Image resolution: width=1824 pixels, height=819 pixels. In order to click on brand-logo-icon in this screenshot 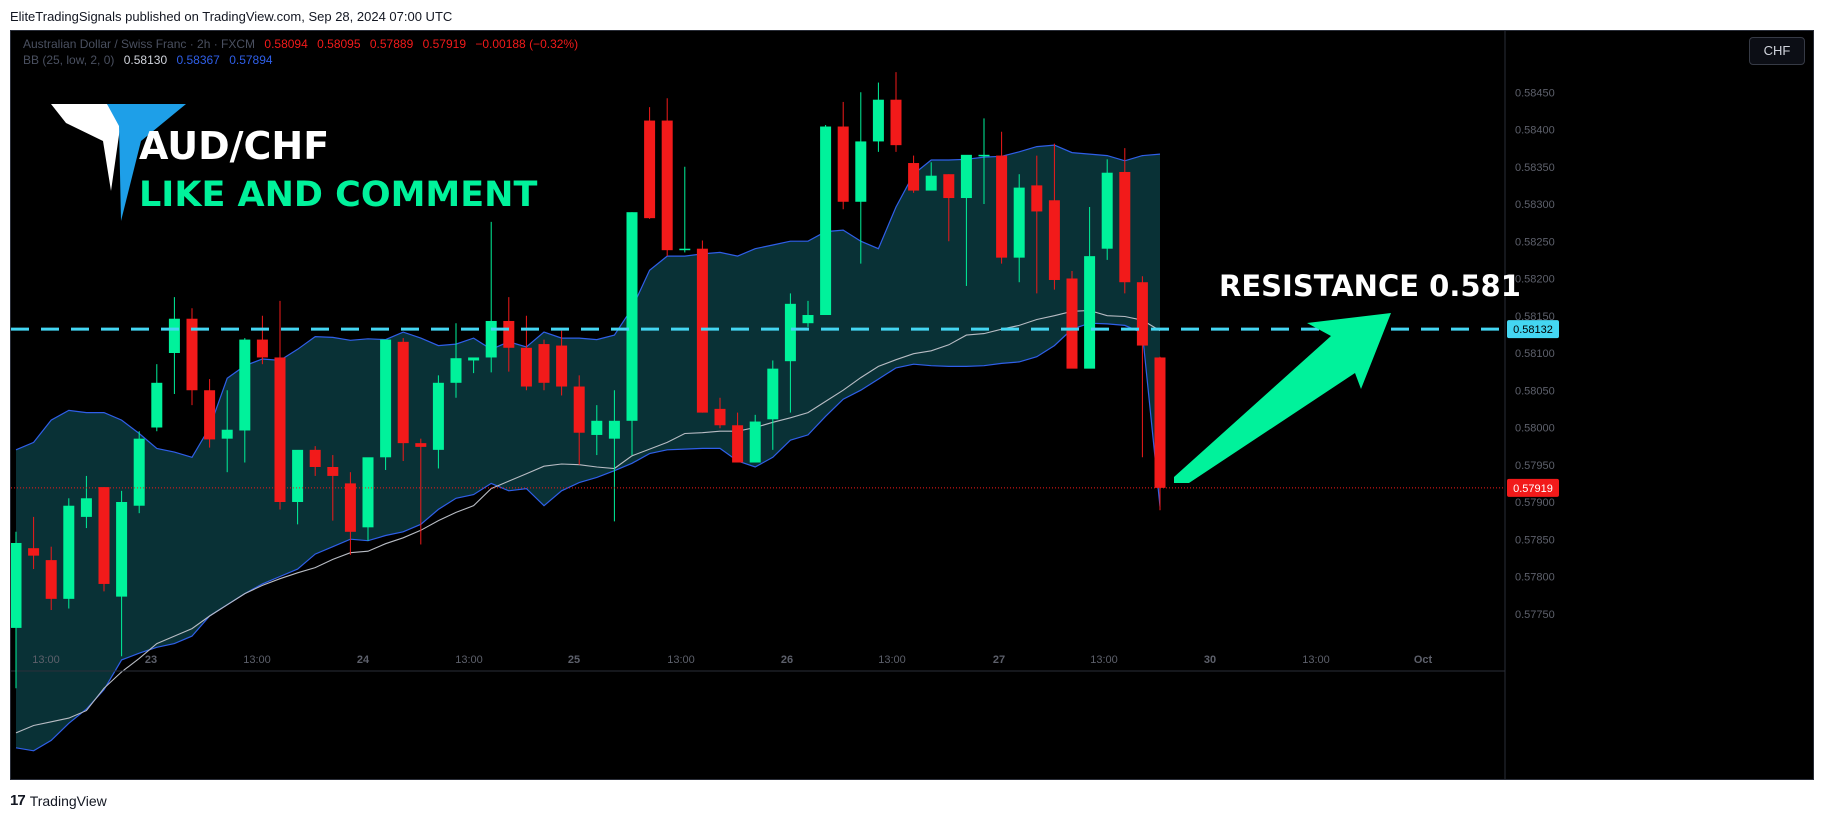, I will do `click(86, 147)`.